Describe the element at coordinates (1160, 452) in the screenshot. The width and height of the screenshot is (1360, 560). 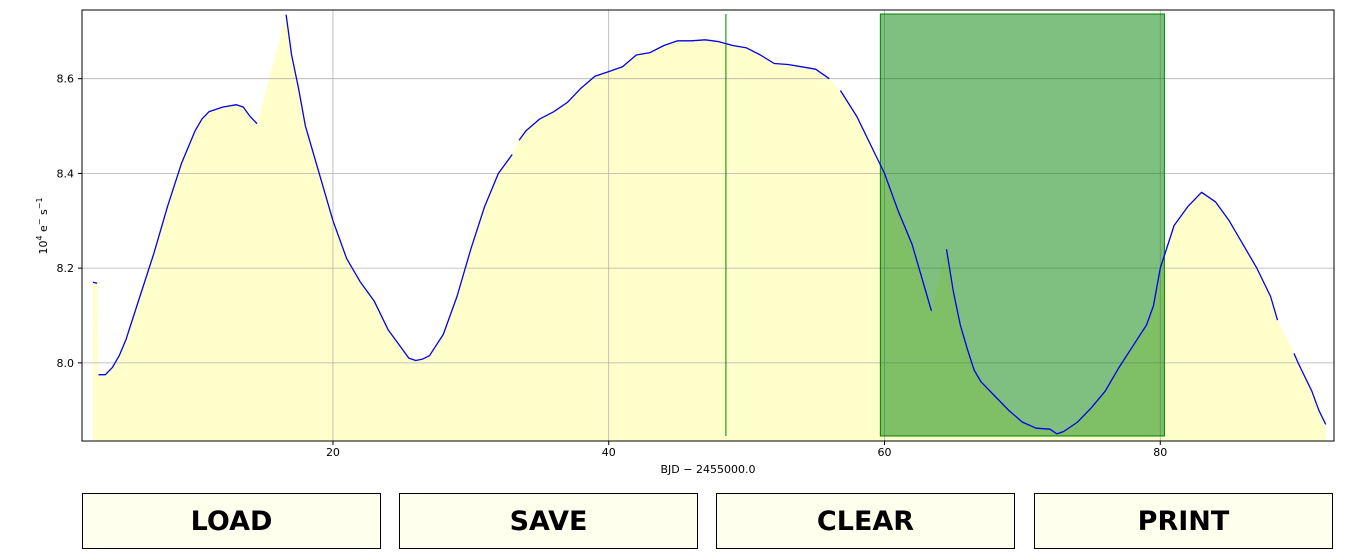
I see `x-tick-label: 80` at that location.